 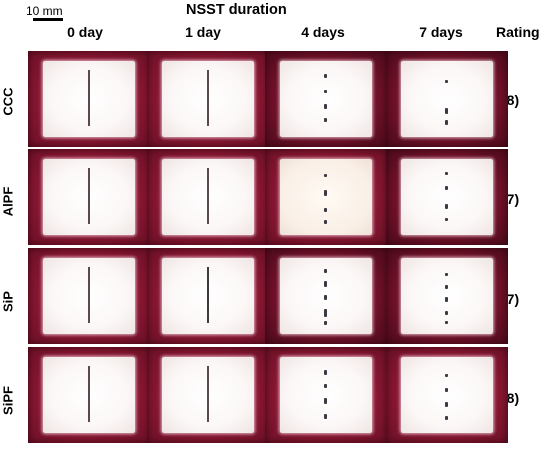 I want to click on specimen-photo-alpf-0-day, so click(x=89, y=197).